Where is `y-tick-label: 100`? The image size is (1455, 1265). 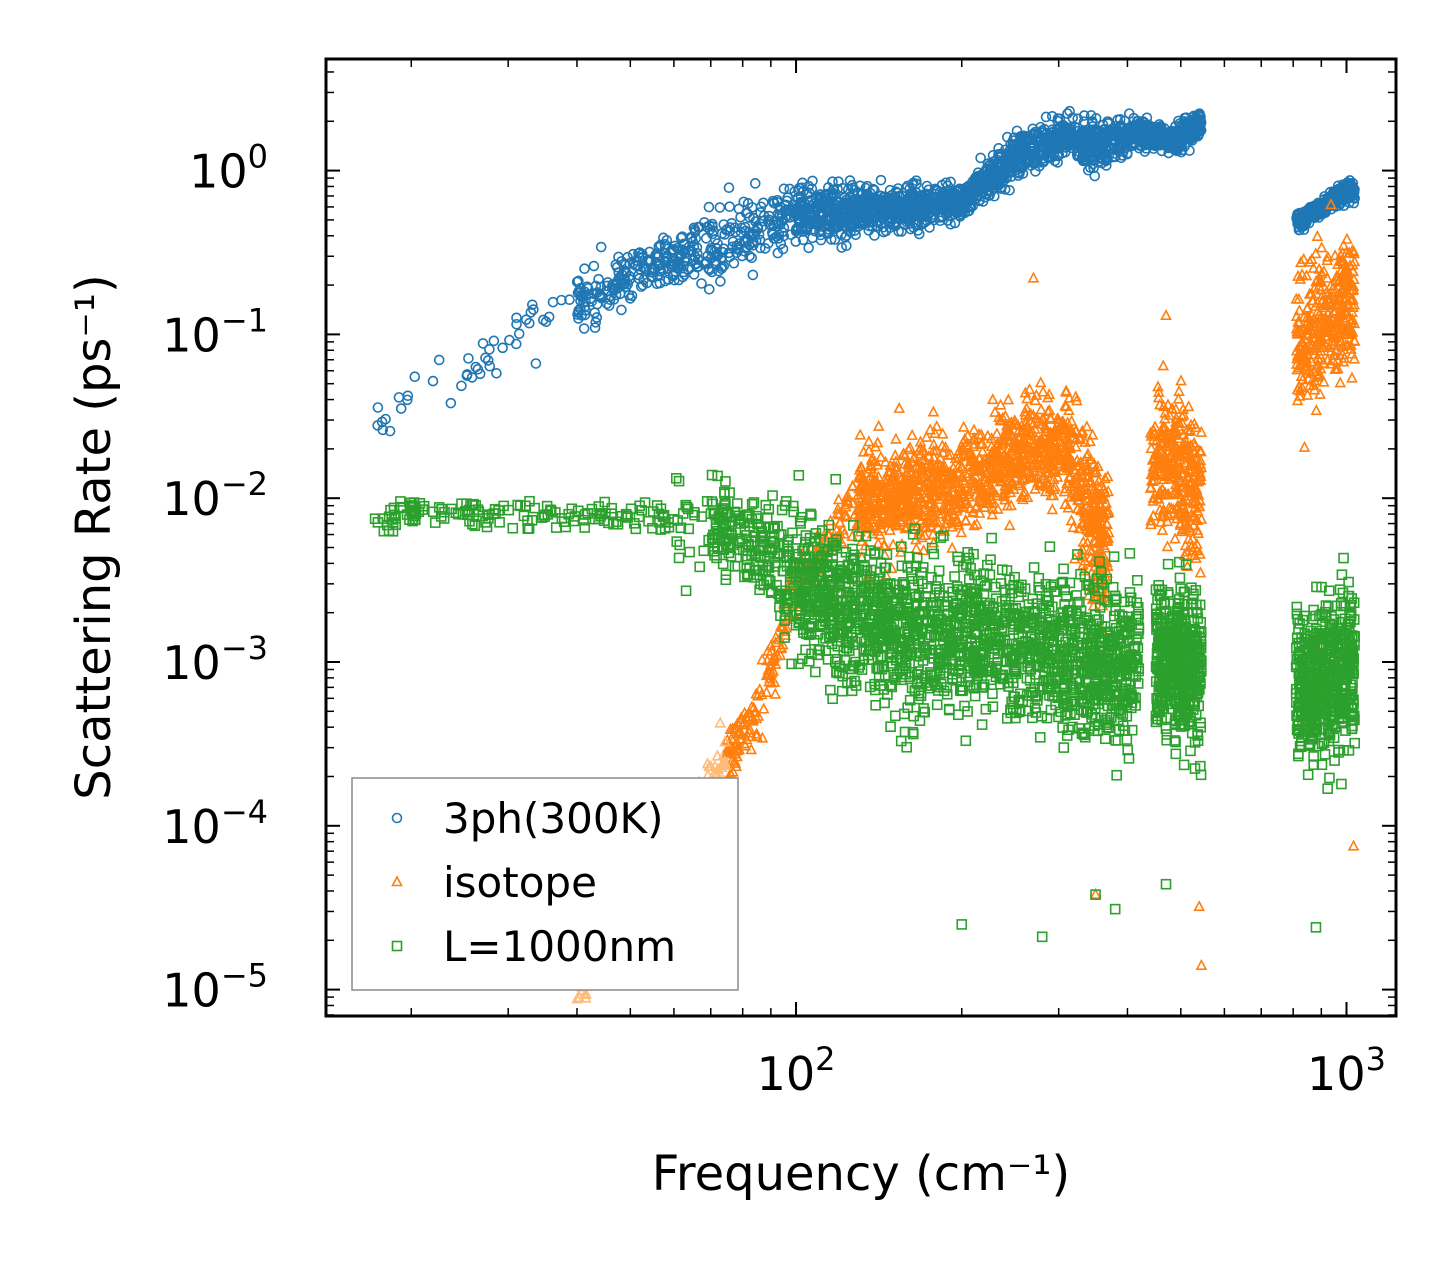 y-tick-label: 100 is located at coordinates (228, 168).